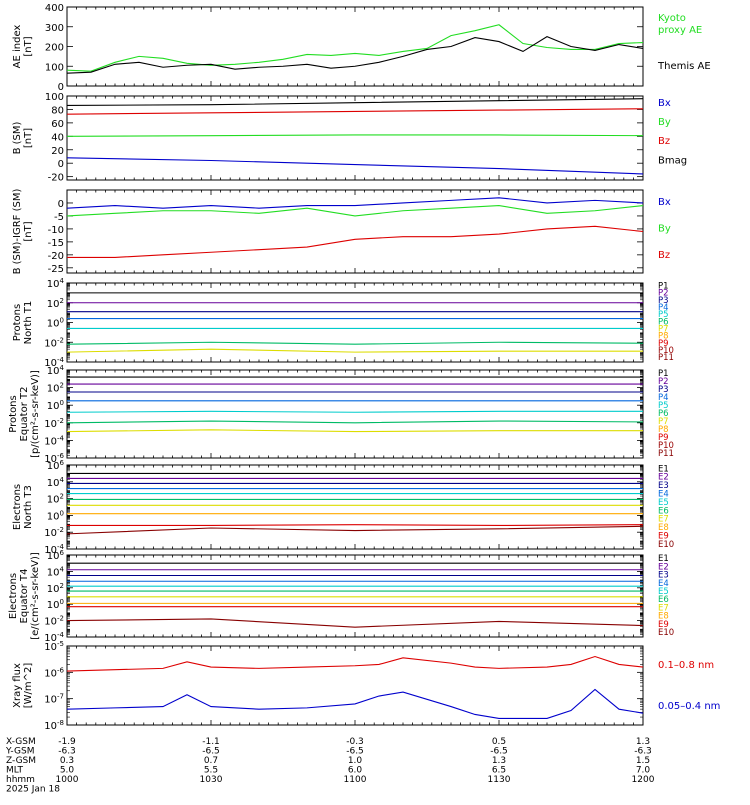  Describe the element at coordinates (643, 780) in the screenshot. I see `ephemeris-value: 1200` at that location.